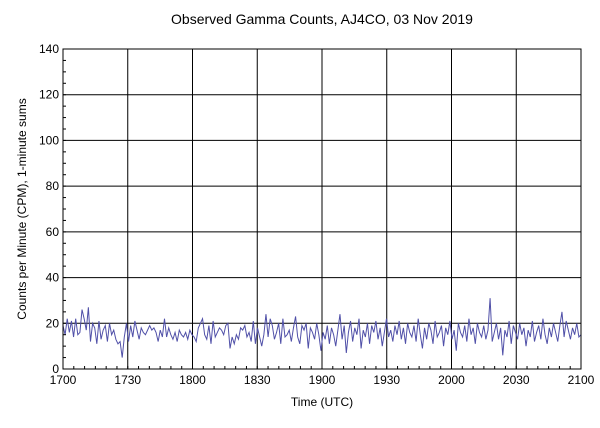  Describe the element at coordinates (127, 380) in the screenshot. I see `x-tick-label: 1730` at that location.